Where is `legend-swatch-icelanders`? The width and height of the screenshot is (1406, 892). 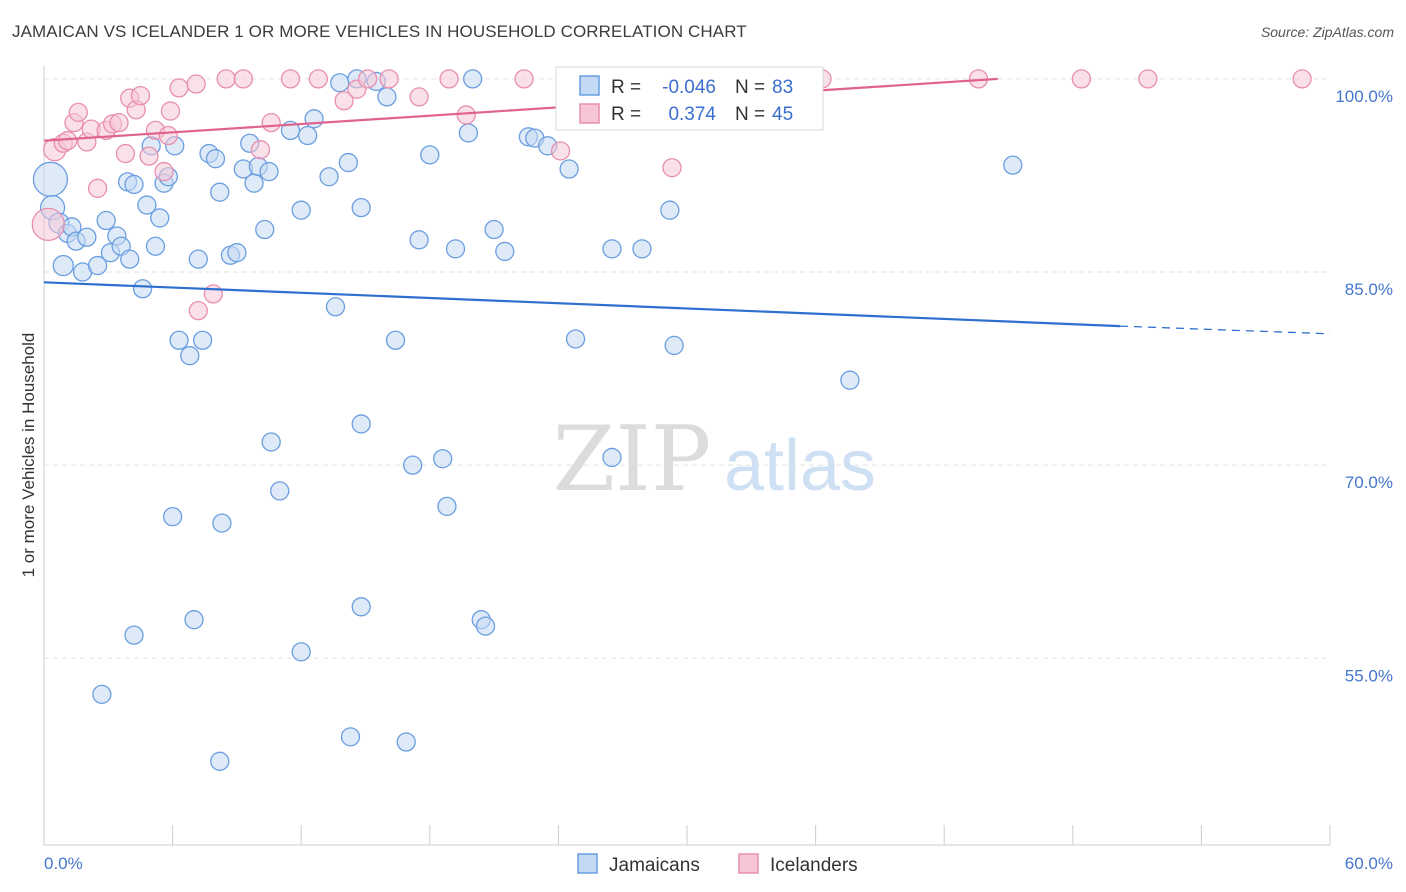 legend-swatch-icelanders is located at coordinates (589, 113).